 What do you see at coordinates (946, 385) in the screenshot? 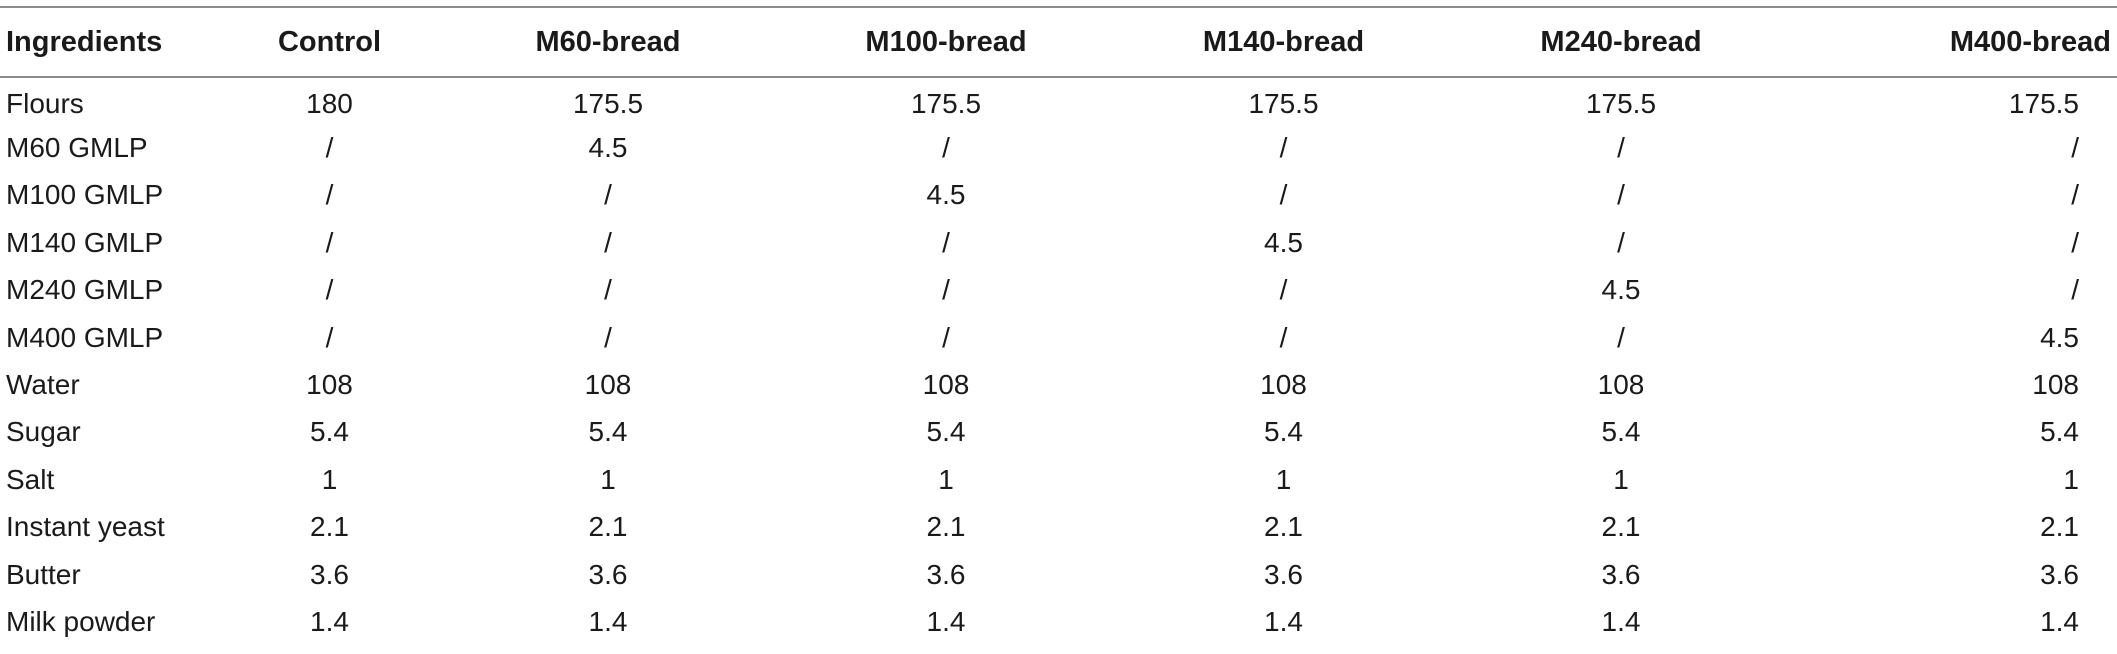
I see `cell-m100-bread: 108` at bounding box center [946, 385].